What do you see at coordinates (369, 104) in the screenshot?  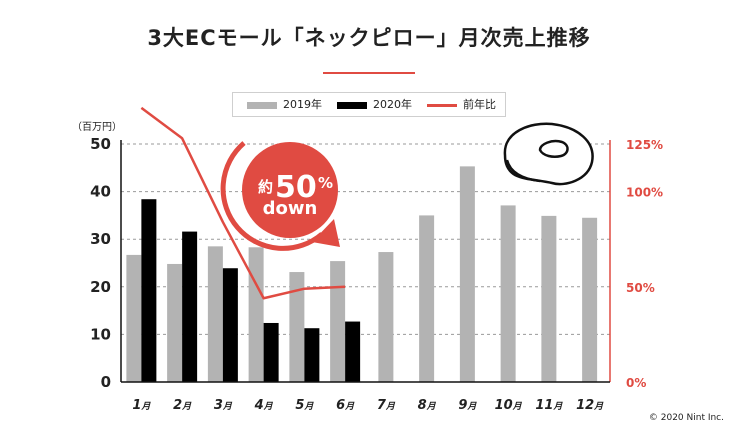 I see `legend: 2019年 2020年 前年比` at bounding box center [369, 104].